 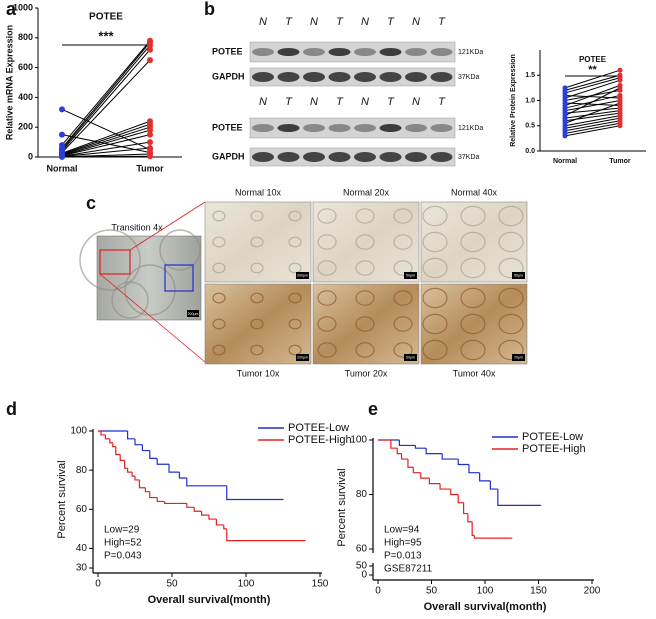 I want to click on annotation: High=95, so click(x=403, y=543).